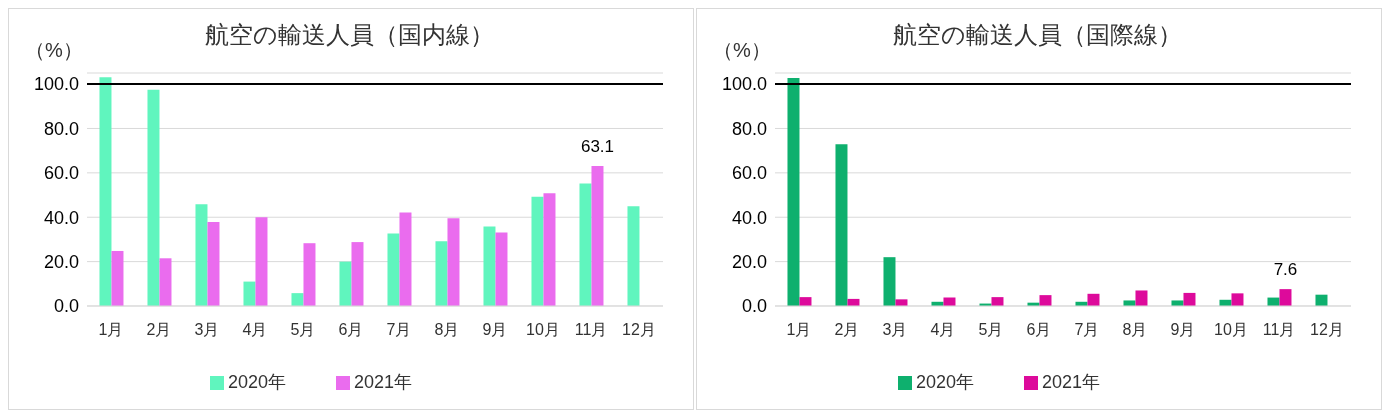  I want to click on chart-title: 航空の輸送人員（国内線）, so click(349, 34).